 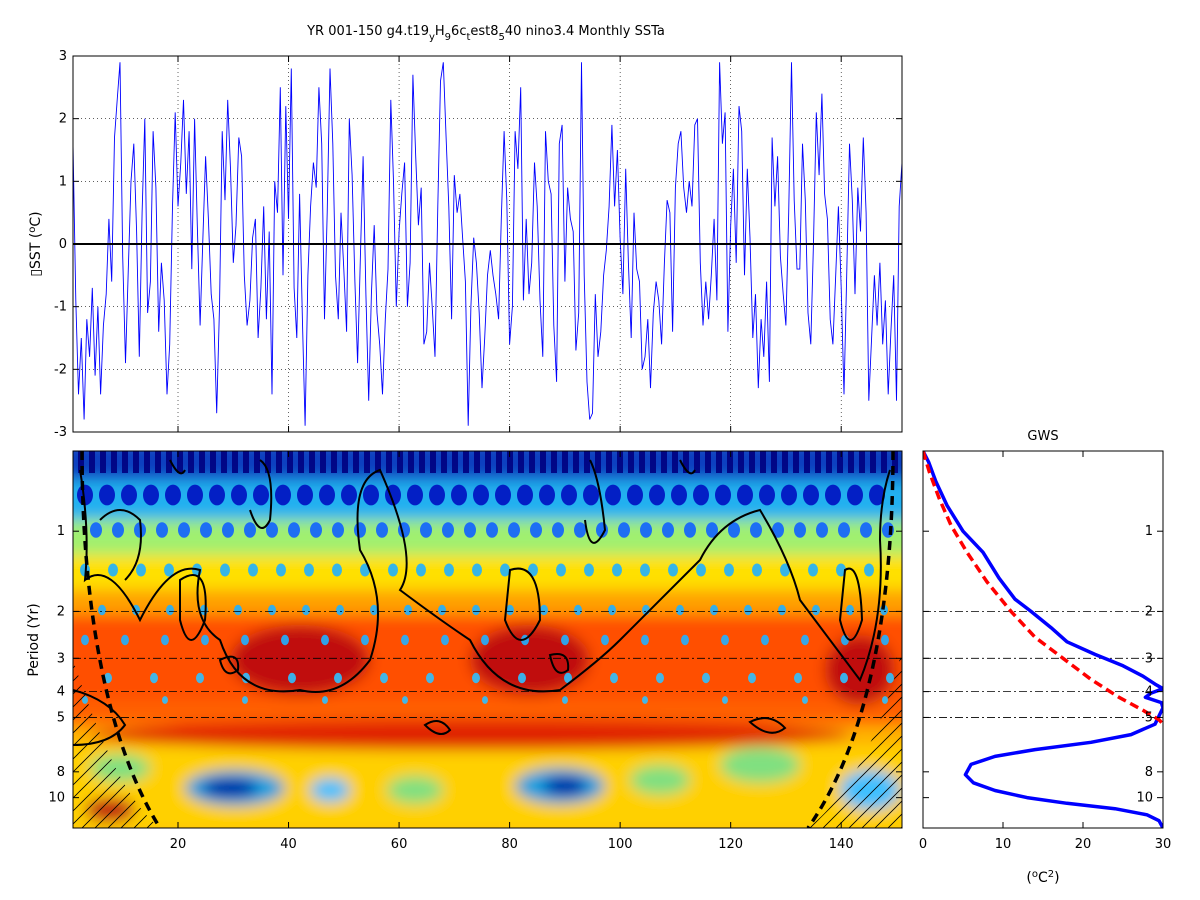 I want to click on global-wavelet-spectrum-panel: GWS 0 10 20 30 1 2 3 4 5 8 10 (oC2), so click(x=1045, y=657).